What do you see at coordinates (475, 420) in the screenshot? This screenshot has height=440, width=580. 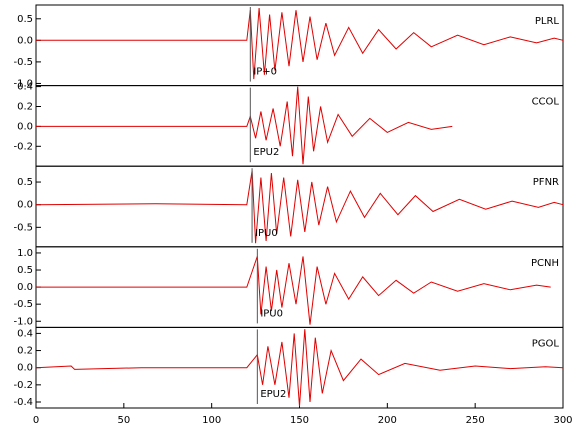 I see `x-tick-label: 250` at bounding box center [475, 420].